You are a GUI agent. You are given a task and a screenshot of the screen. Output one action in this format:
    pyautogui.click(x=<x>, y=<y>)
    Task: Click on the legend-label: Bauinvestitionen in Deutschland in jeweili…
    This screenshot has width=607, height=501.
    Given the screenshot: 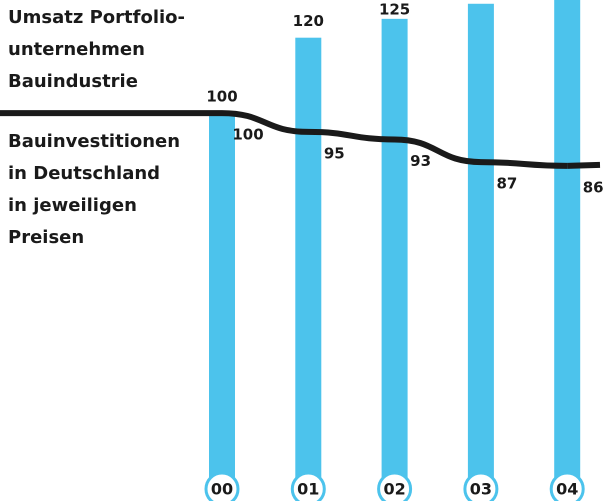 What is the action you would take?
    pyautogui.click(x=94, y=189)
    